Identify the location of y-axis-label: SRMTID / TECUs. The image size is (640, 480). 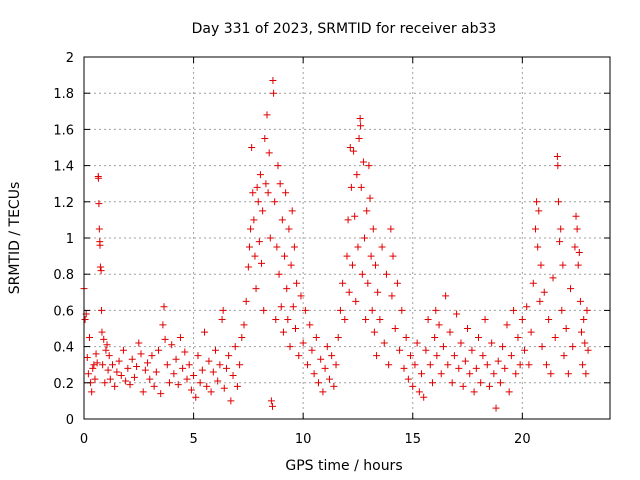
(15, 238).